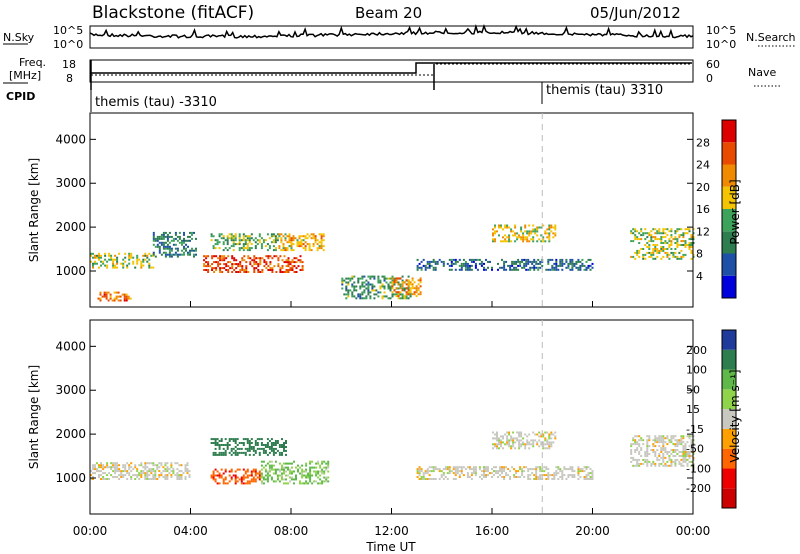  I want to click on power-colorbar-tick: 28, so click(703, 142).